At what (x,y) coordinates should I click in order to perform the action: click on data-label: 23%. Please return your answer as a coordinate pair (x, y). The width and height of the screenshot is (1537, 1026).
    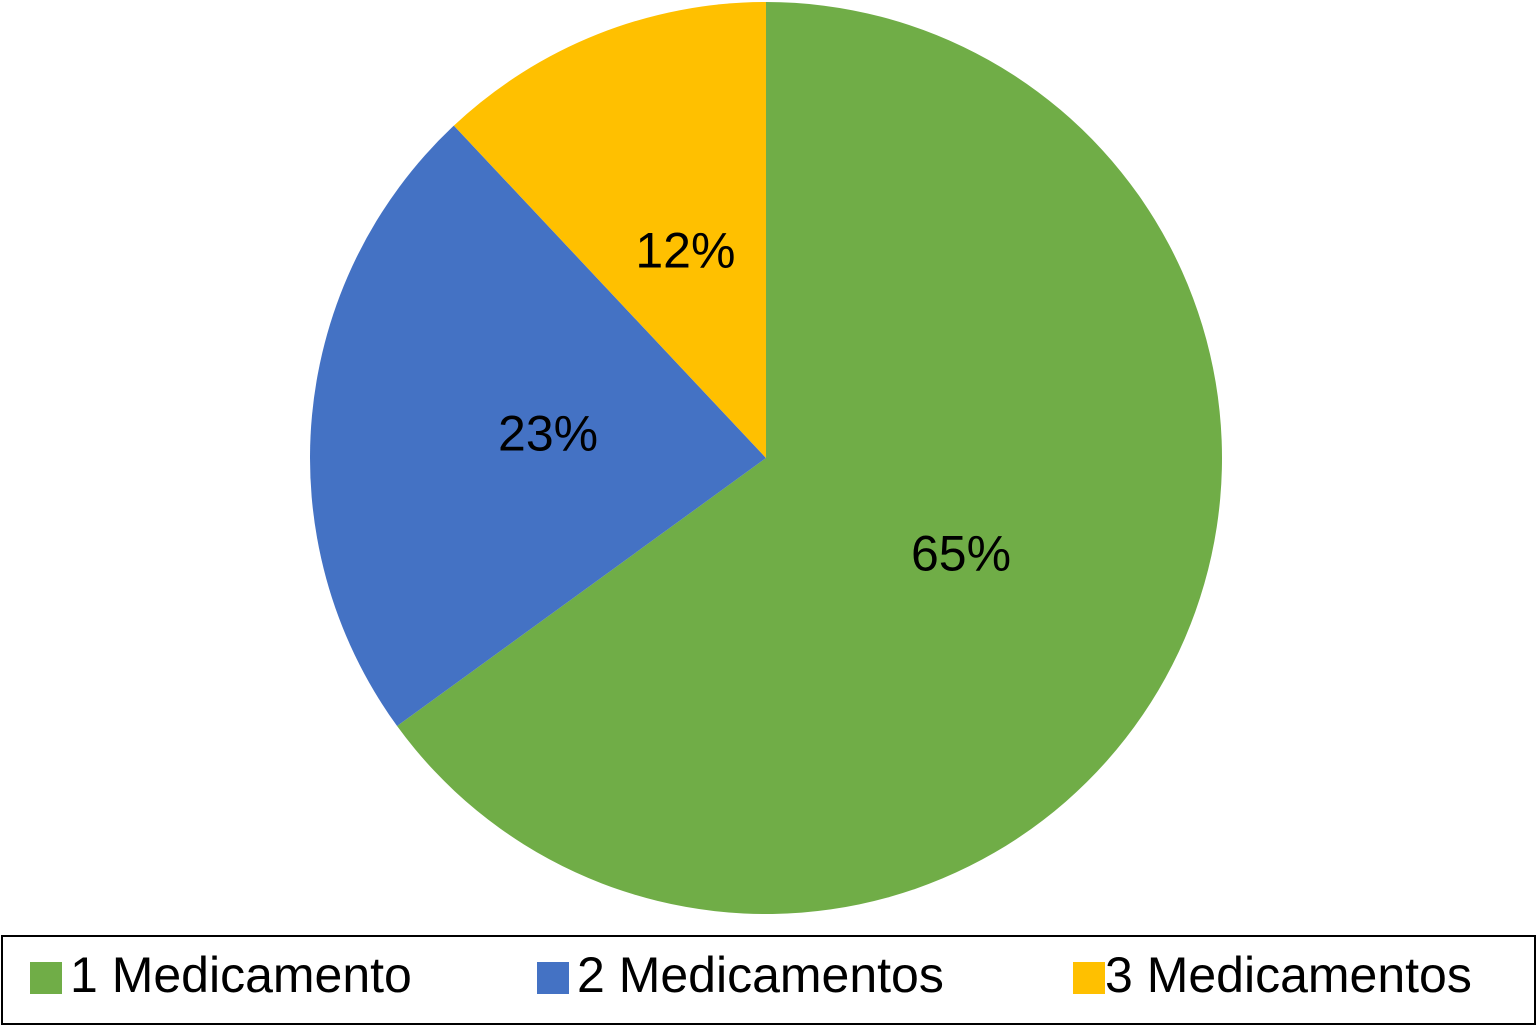
    Looking at the image, I should click on (548, 434).